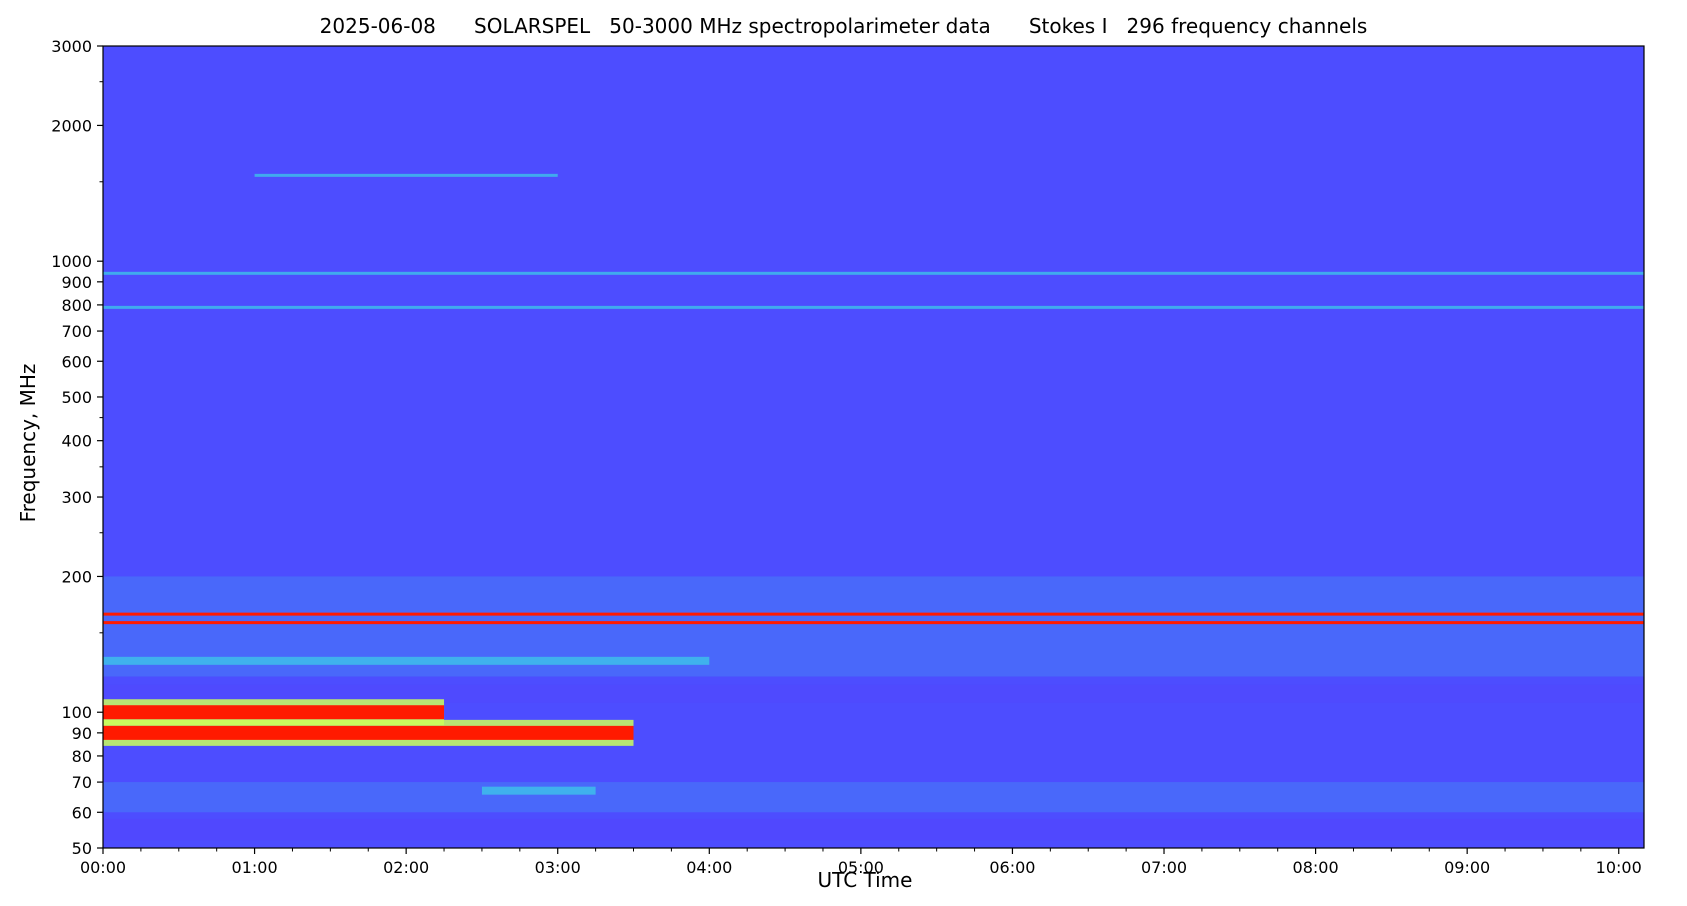  What do you see at coordinates (76, 576) in the screenshot?
I see `y-tick-label: 200` at bounding box center [76, 576].